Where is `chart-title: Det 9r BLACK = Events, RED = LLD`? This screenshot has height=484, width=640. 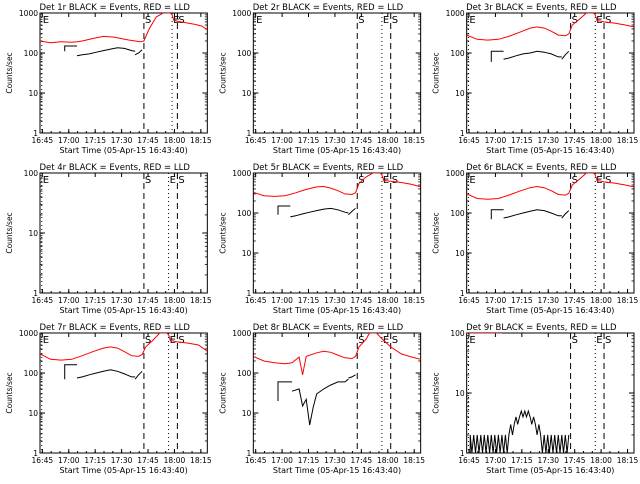 chart-title: Det 9r BLACK = Events, RED = LLD is located at coordinates (541, 328).